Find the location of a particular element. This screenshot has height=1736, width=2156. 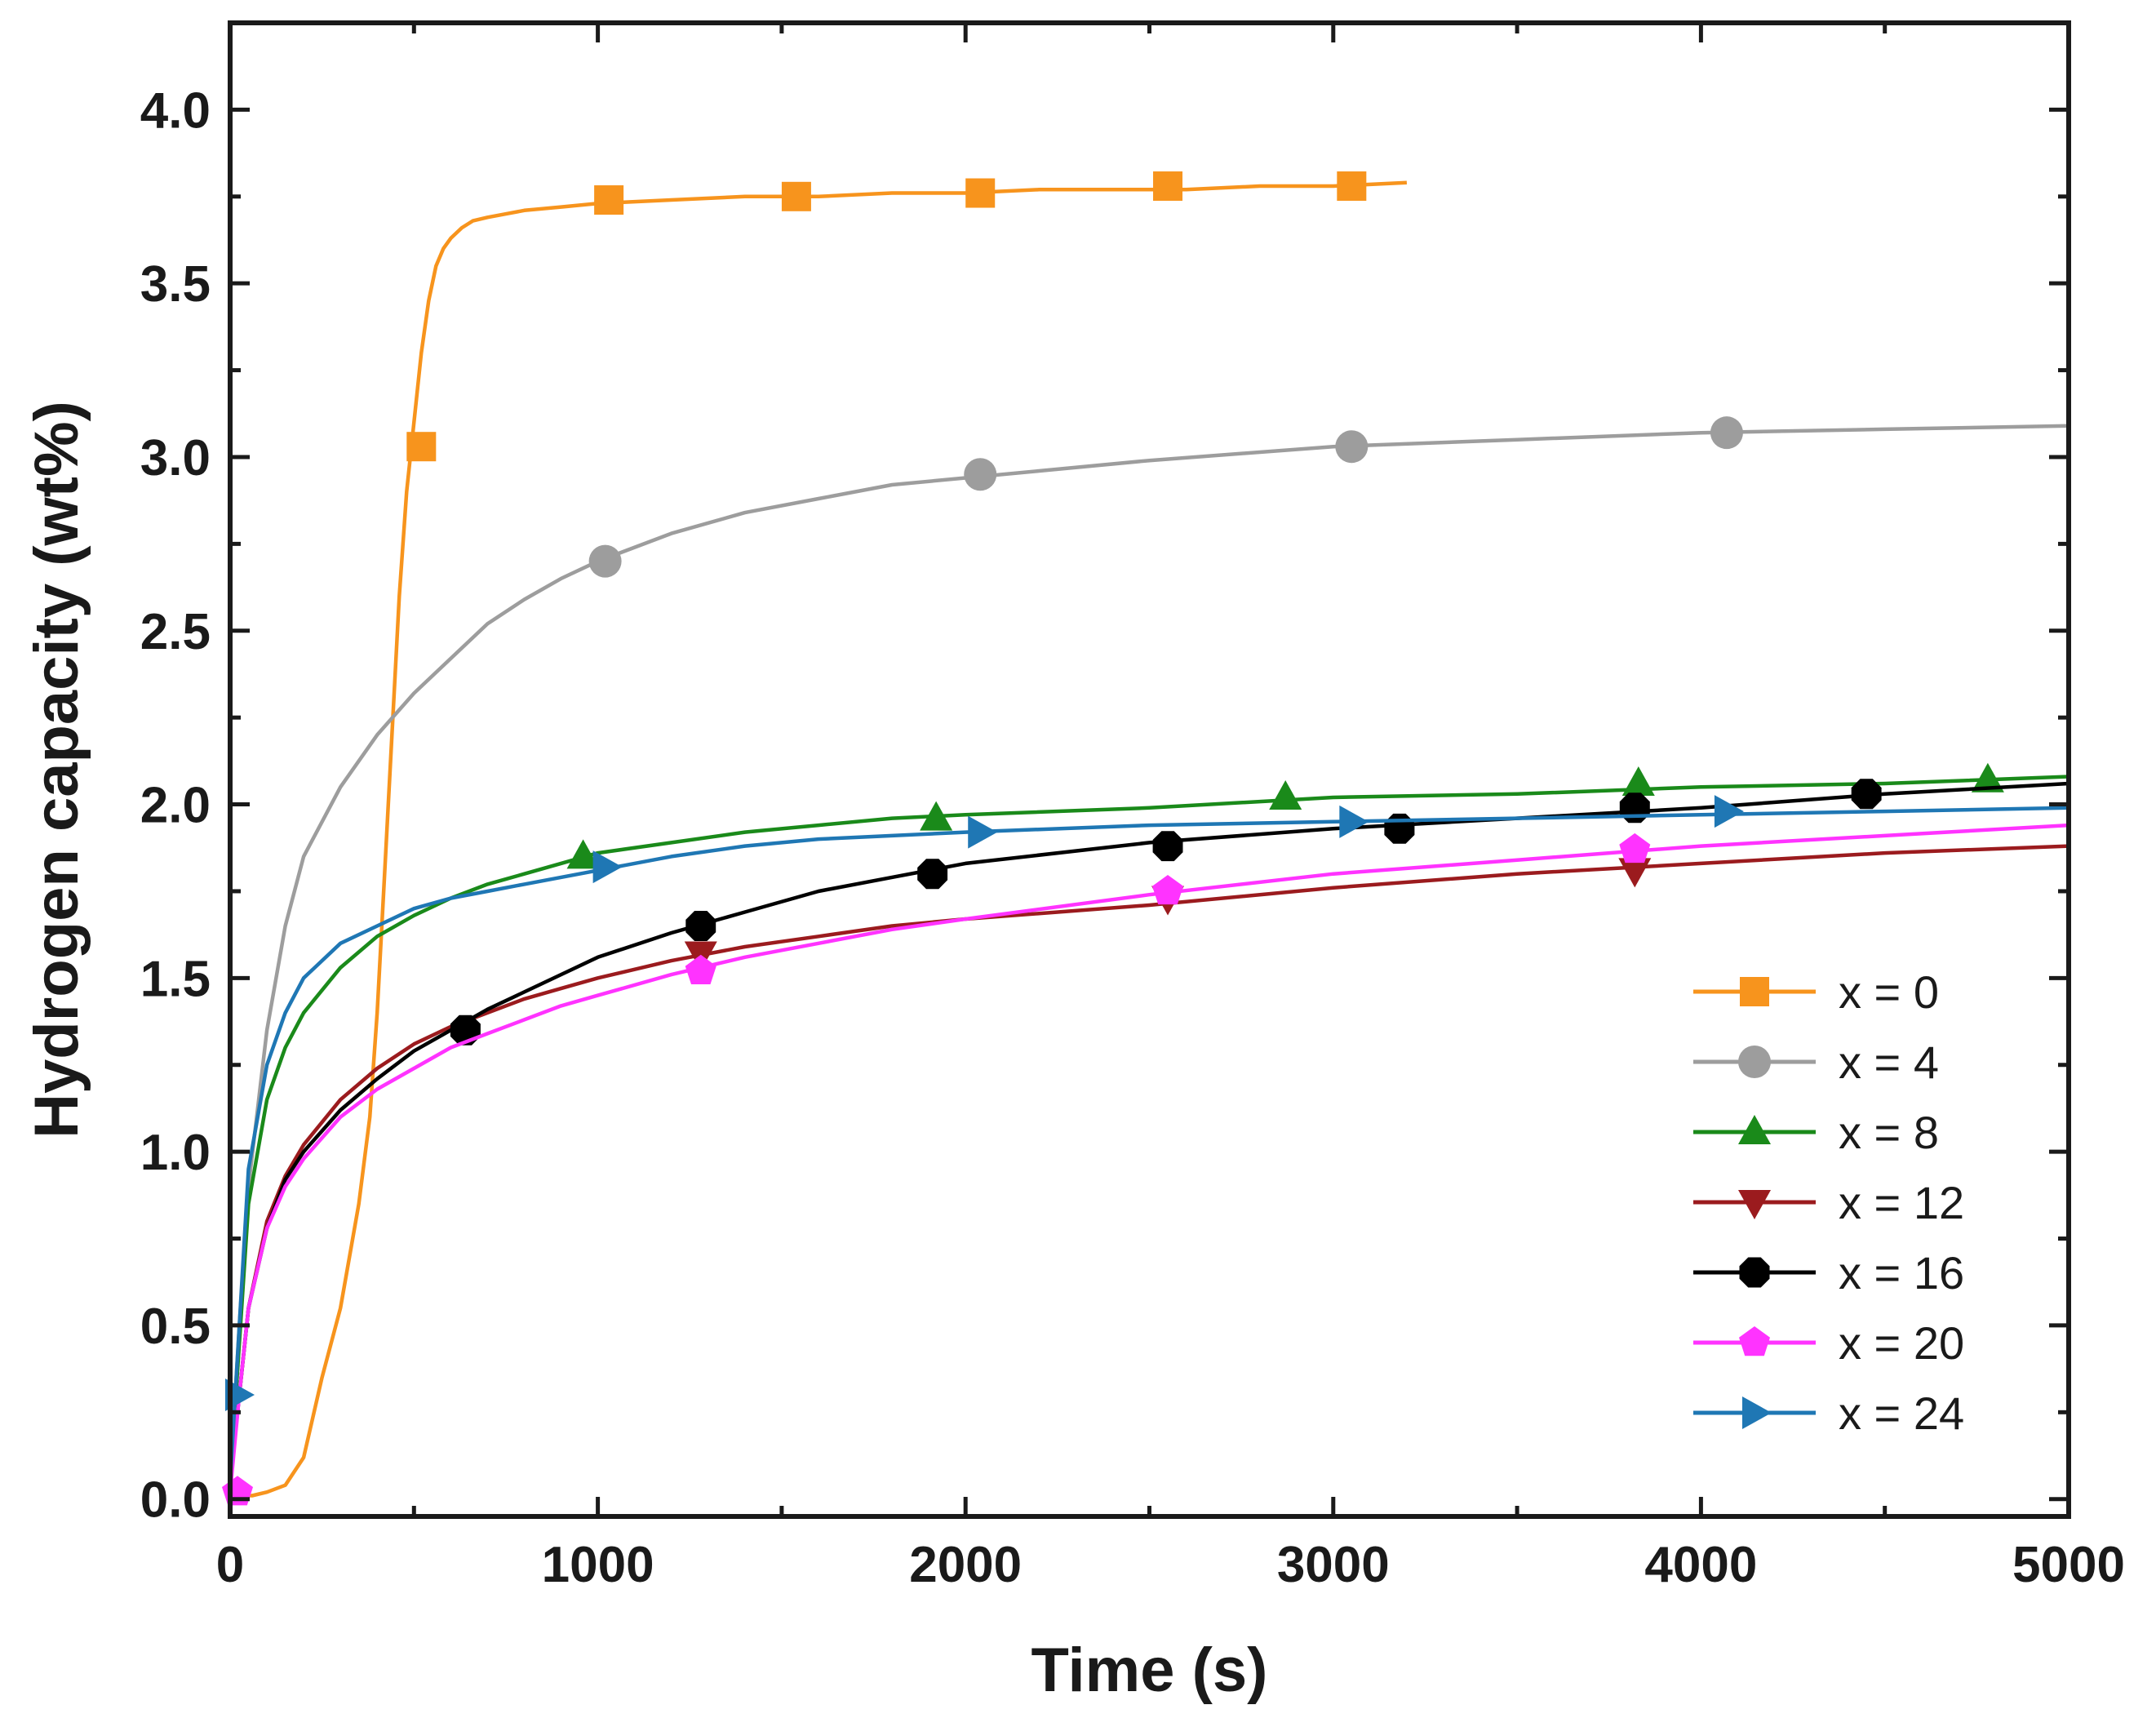

x-tick-label: 4000 is located at coordinates (1700, 1565).